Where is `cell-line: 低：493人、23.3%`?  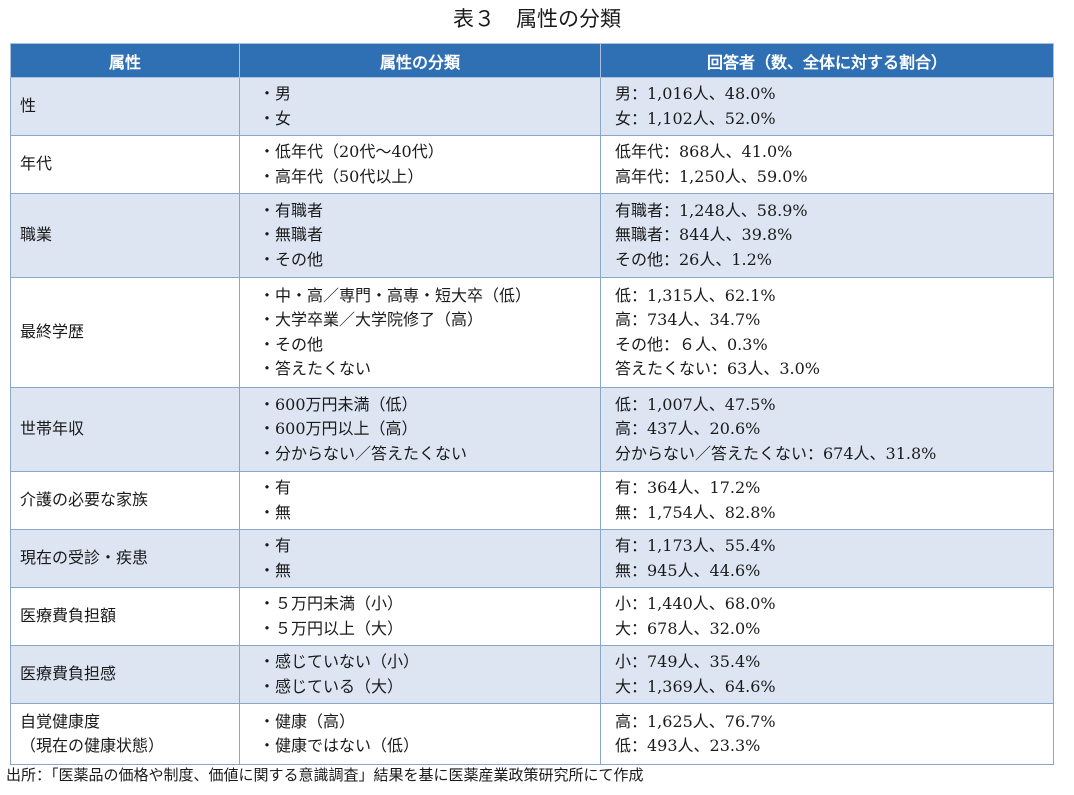 cell-line: 低：493人、23.3% is located at coordinates (688, 745).